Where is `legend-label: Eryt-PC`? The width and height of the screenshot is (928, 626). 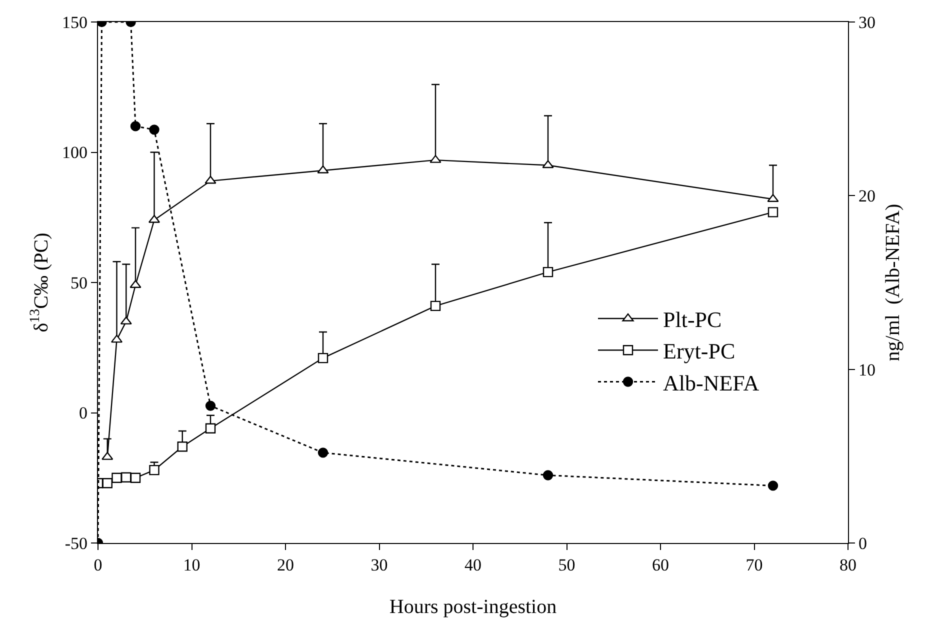
legend-label: Eryt-PC is located at coordinates (699, 351).